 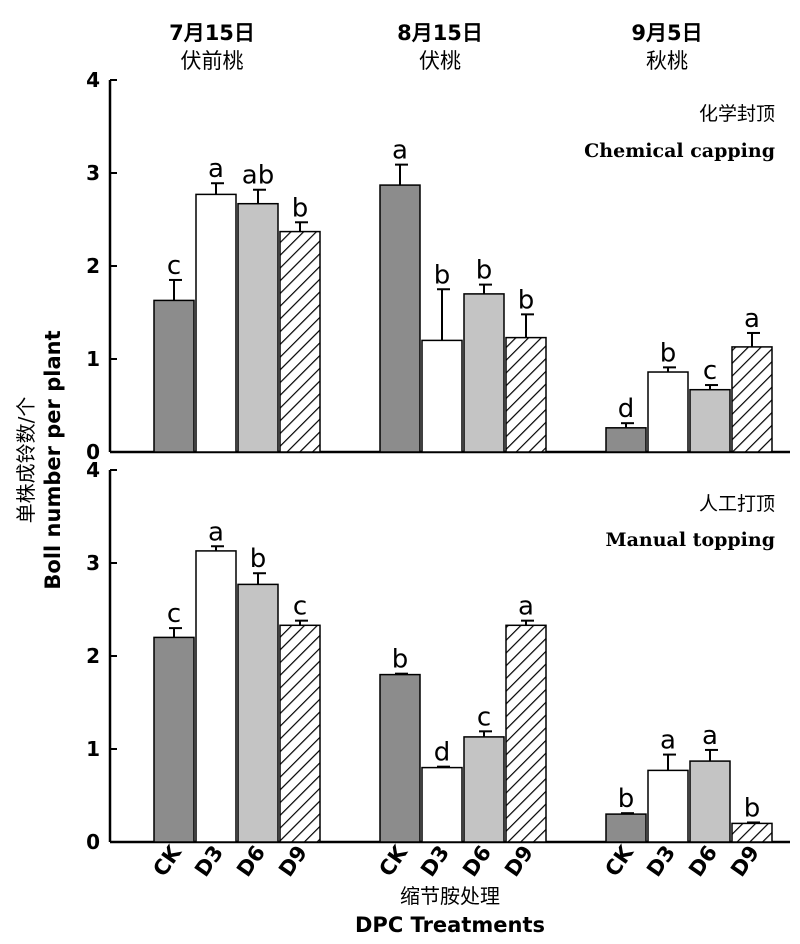 I want to click on panel-label-bottom-en: Manual topping, so click(x=690, y=540).